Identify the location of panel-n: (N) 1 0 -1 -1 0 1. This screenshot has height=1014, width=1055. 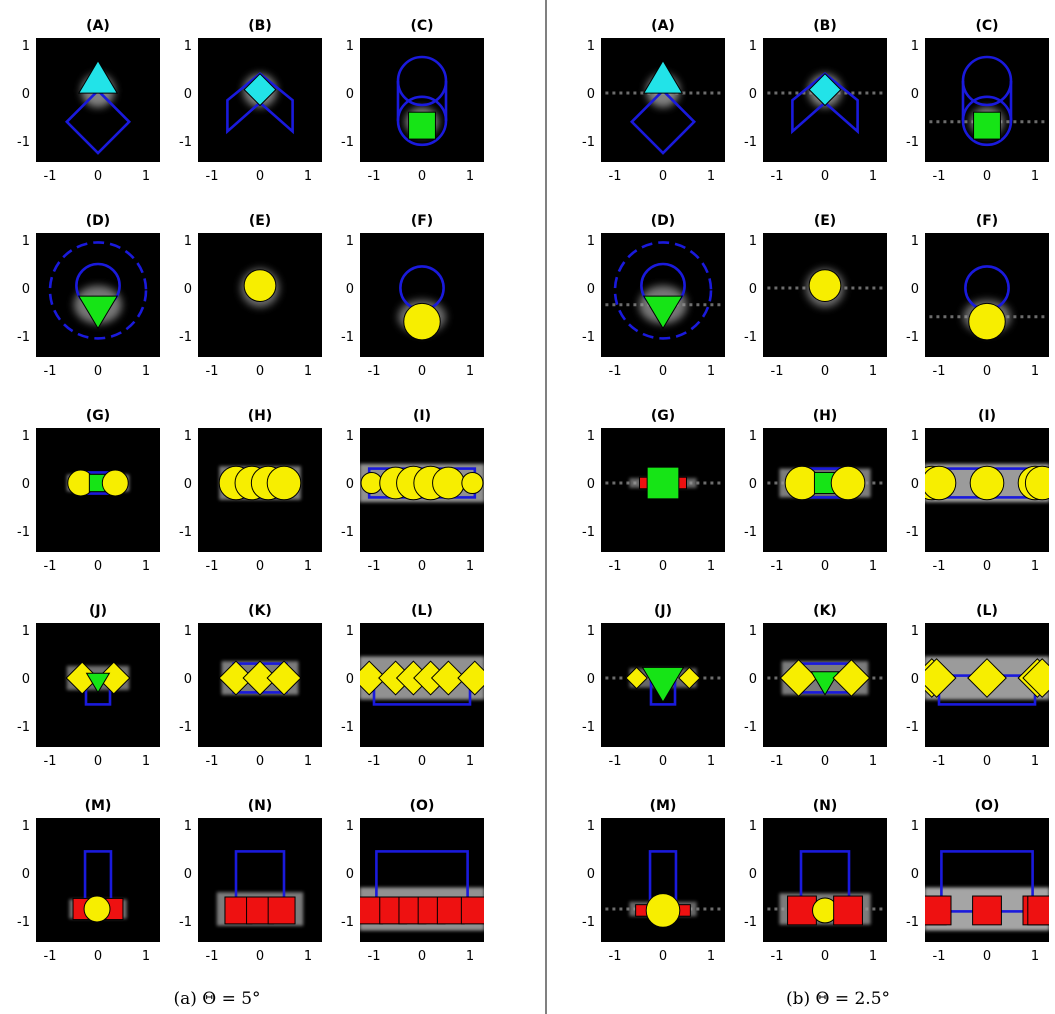
(250, 881).